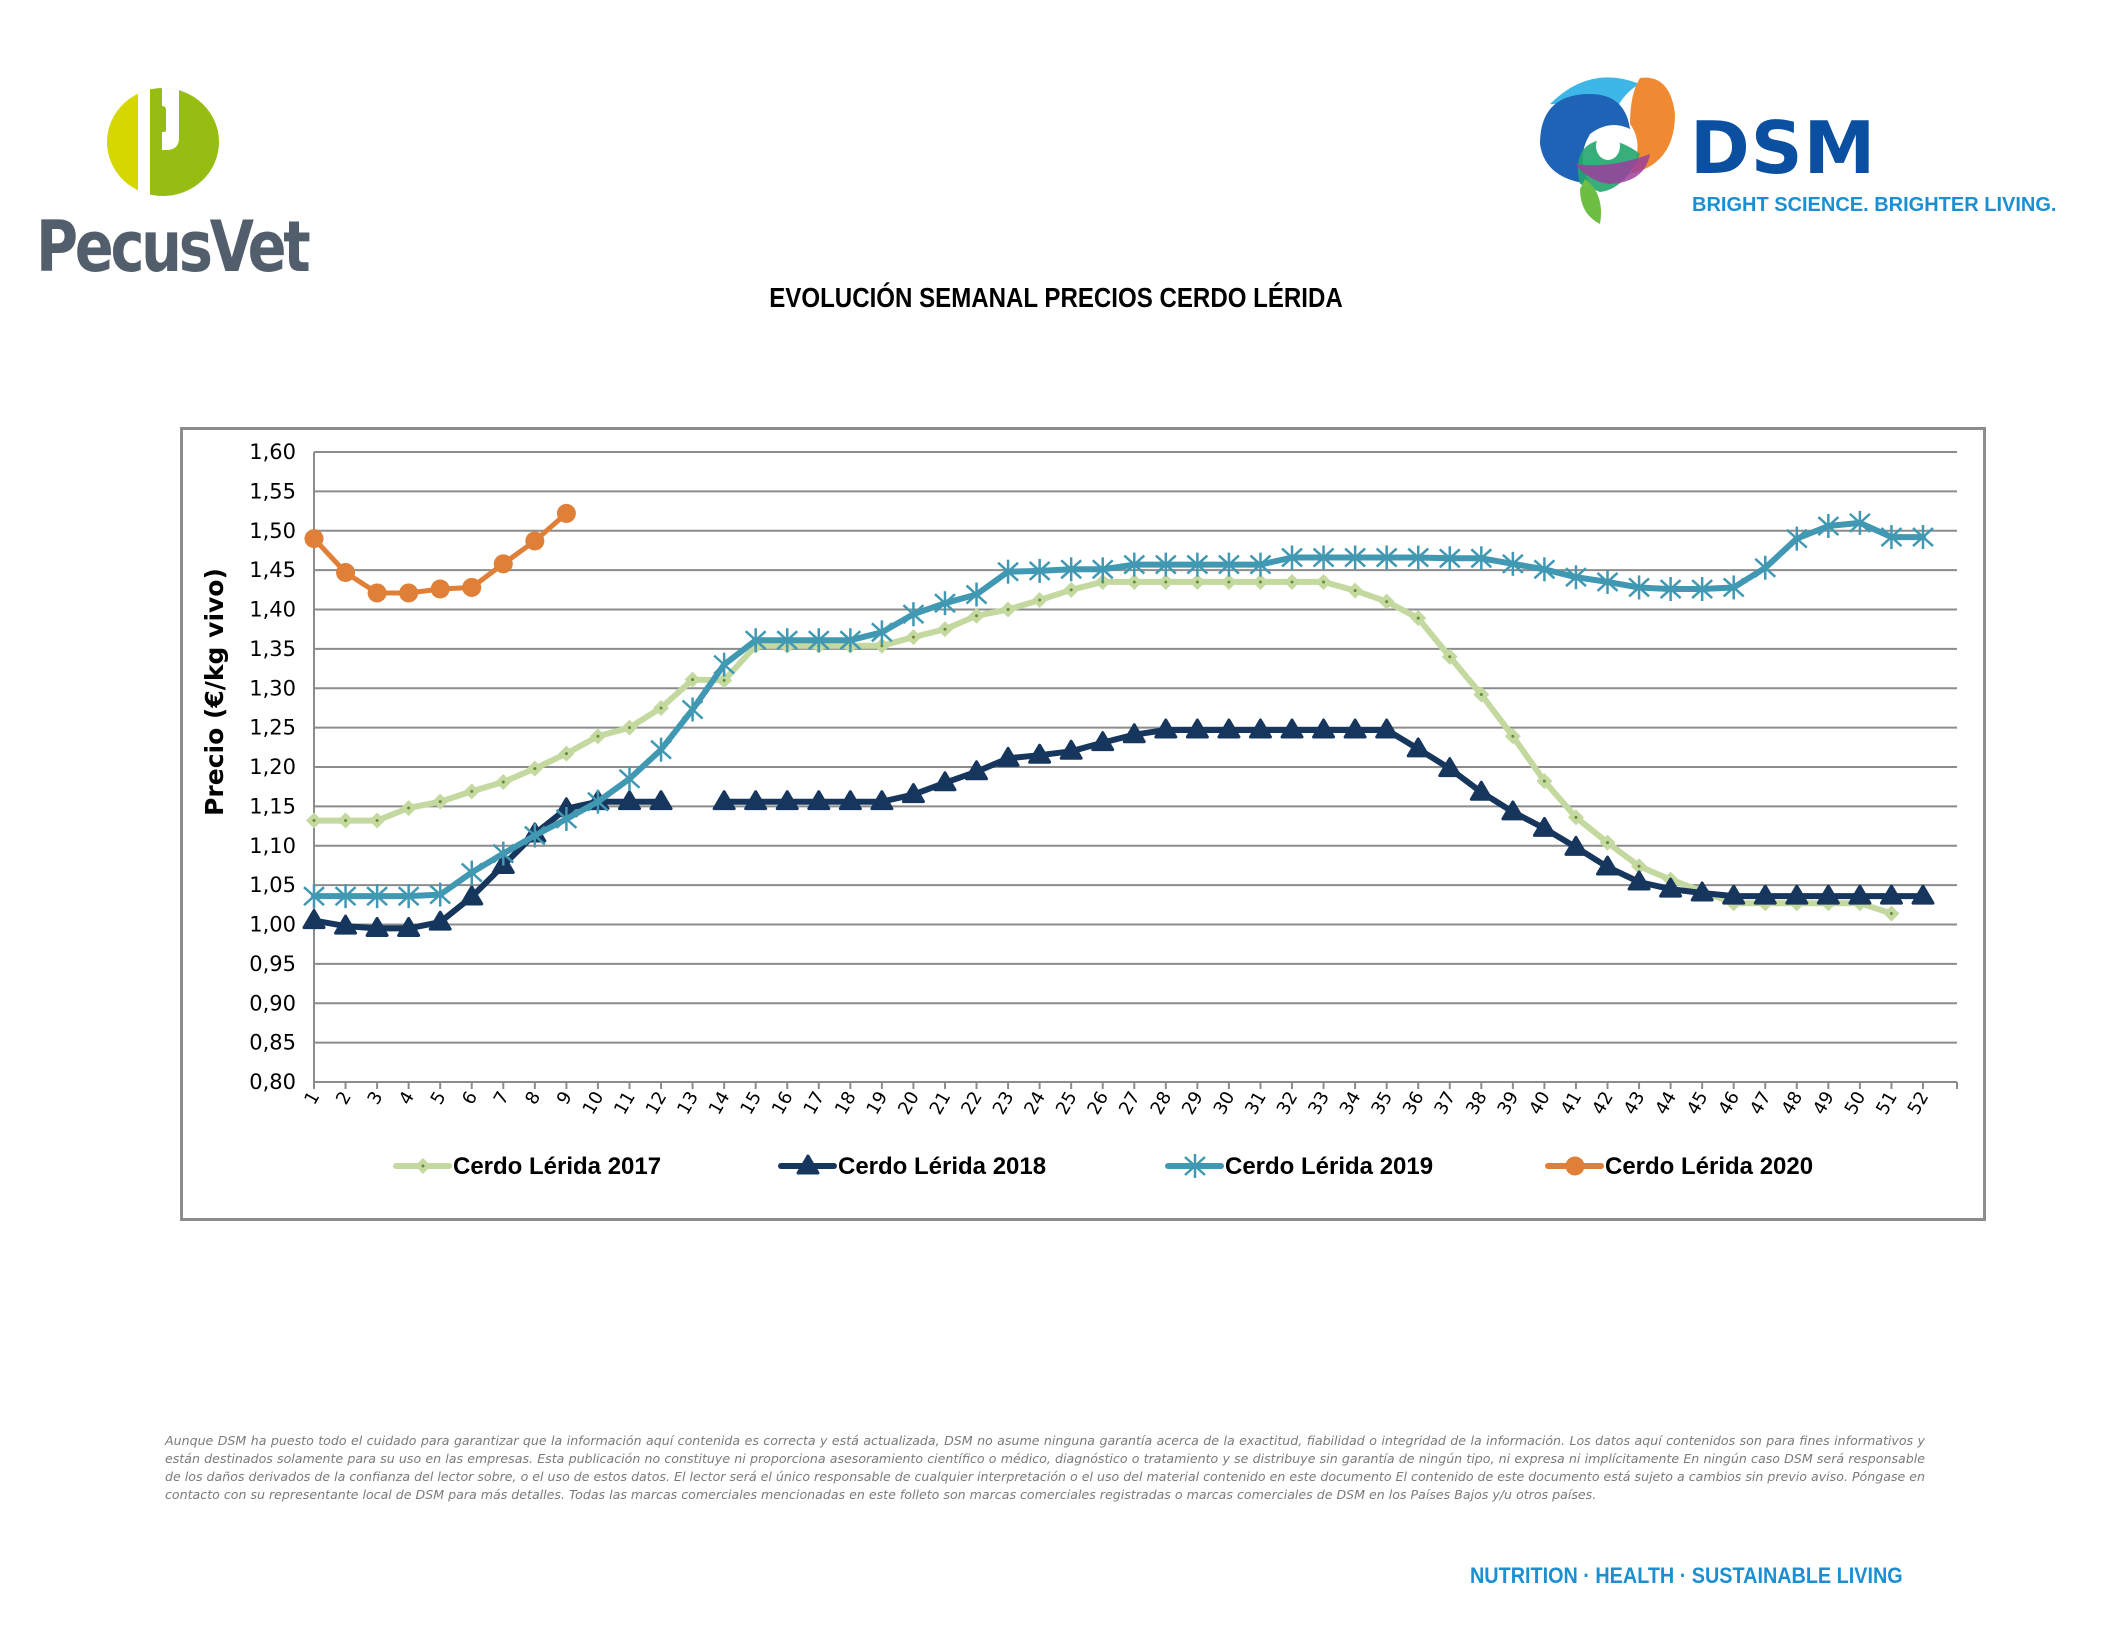 The height and width of the screenshot is (1632, 2112). What do you see at coordinates (1067, 1103) in the screenshot?
I see `x-tick-label: 25` at bounding box center [1067, 1103].